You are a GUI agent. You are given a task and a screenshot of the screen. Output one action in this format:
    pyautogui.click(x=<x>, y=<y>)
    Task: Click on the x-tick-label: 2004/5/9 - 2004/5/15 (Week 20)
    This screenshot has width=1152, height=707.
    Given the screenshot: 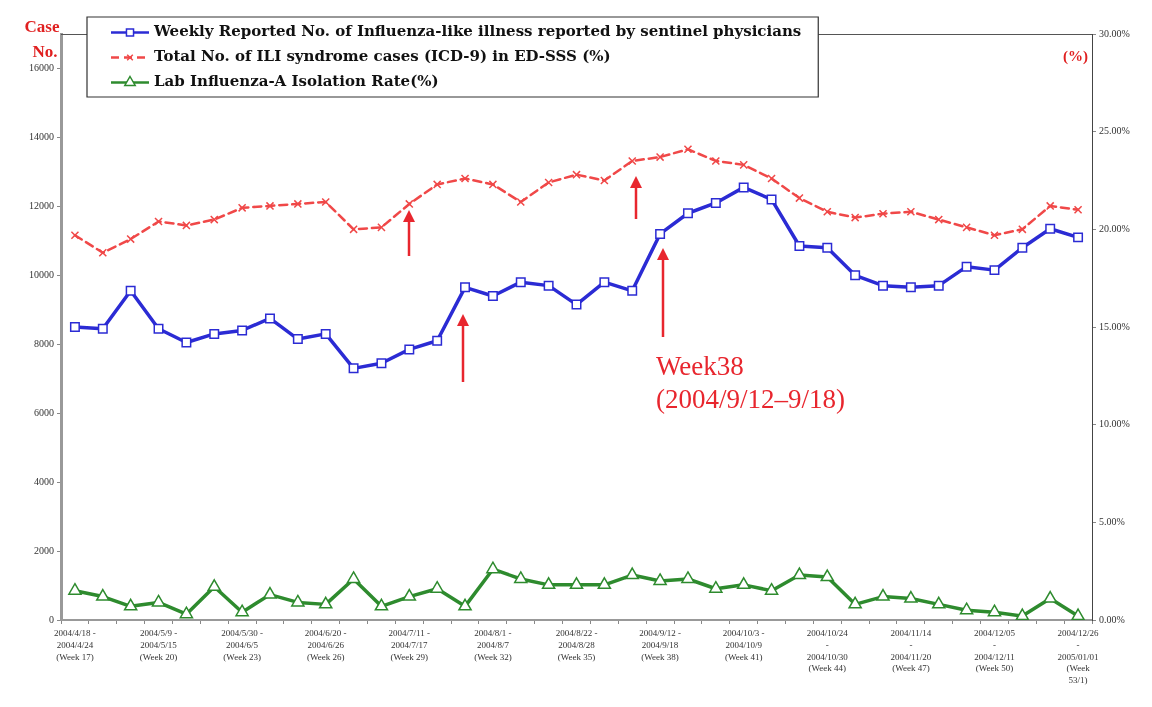 What is the action you would take?
    pyautogui.click(x=158, y=645)
    